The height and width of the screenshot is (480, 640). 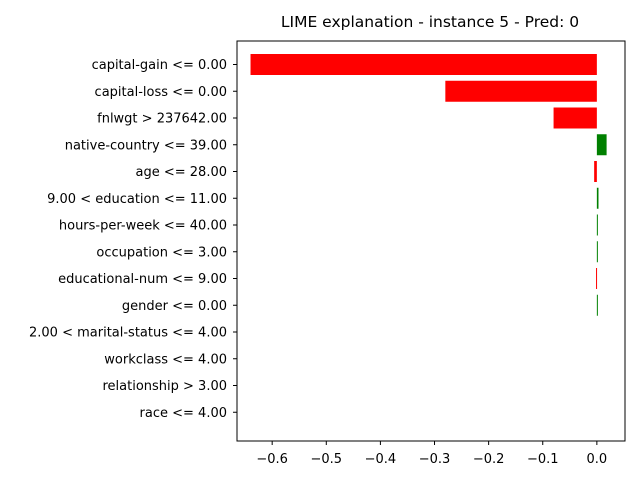 What do you see at coordinates (162, 119) in the screenshot?
I see `y-tick-label: fnlwgt > 237642.00` at bounding box center [162, 119].